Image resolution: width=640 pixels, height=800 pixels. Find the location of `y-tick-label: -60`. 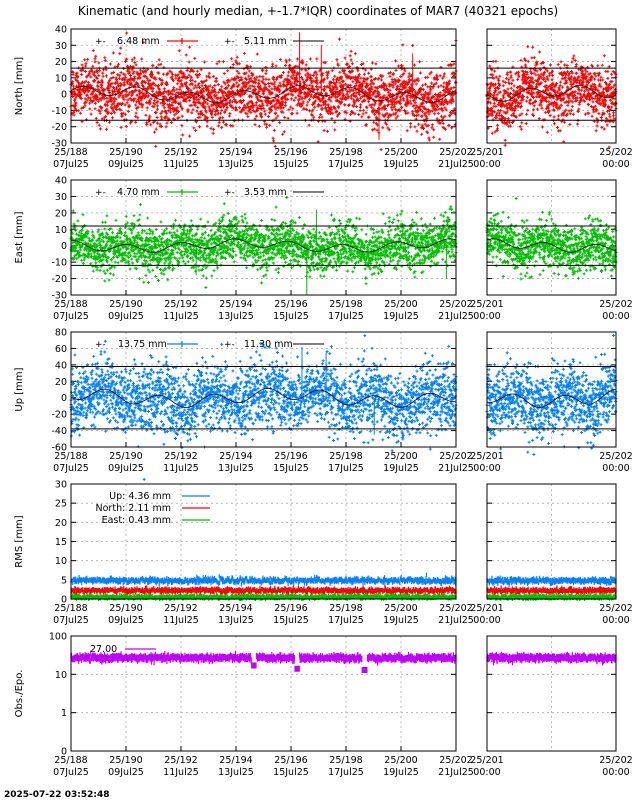

y-tick-label: -60 is located at coordinates (59, 448).